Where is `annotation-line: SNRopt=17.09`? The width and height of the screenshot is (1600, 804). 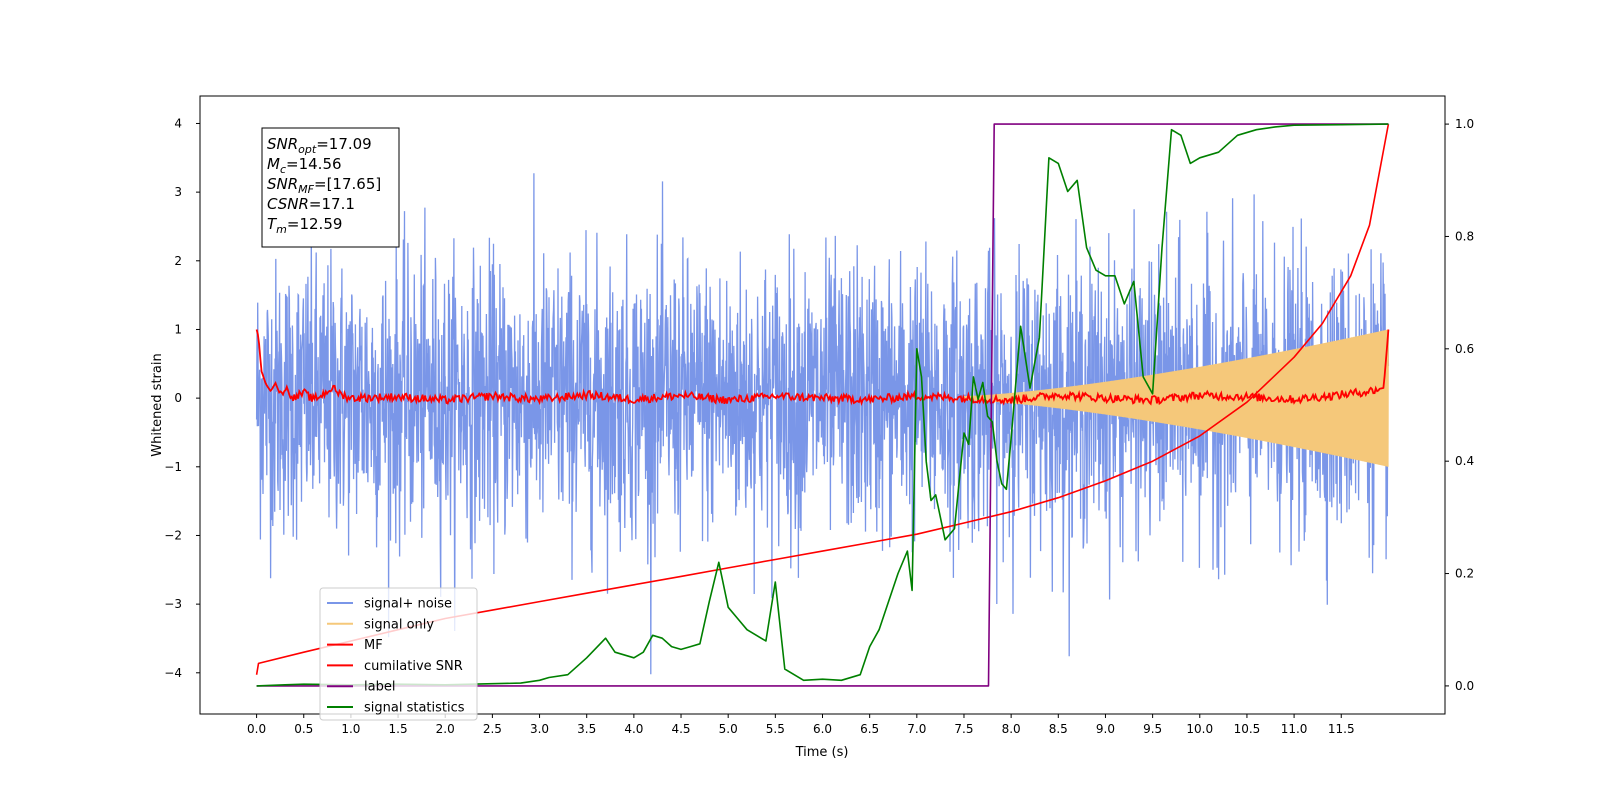
annotation-line: SNRopt=17.09 is located at coordinates (319, 145).